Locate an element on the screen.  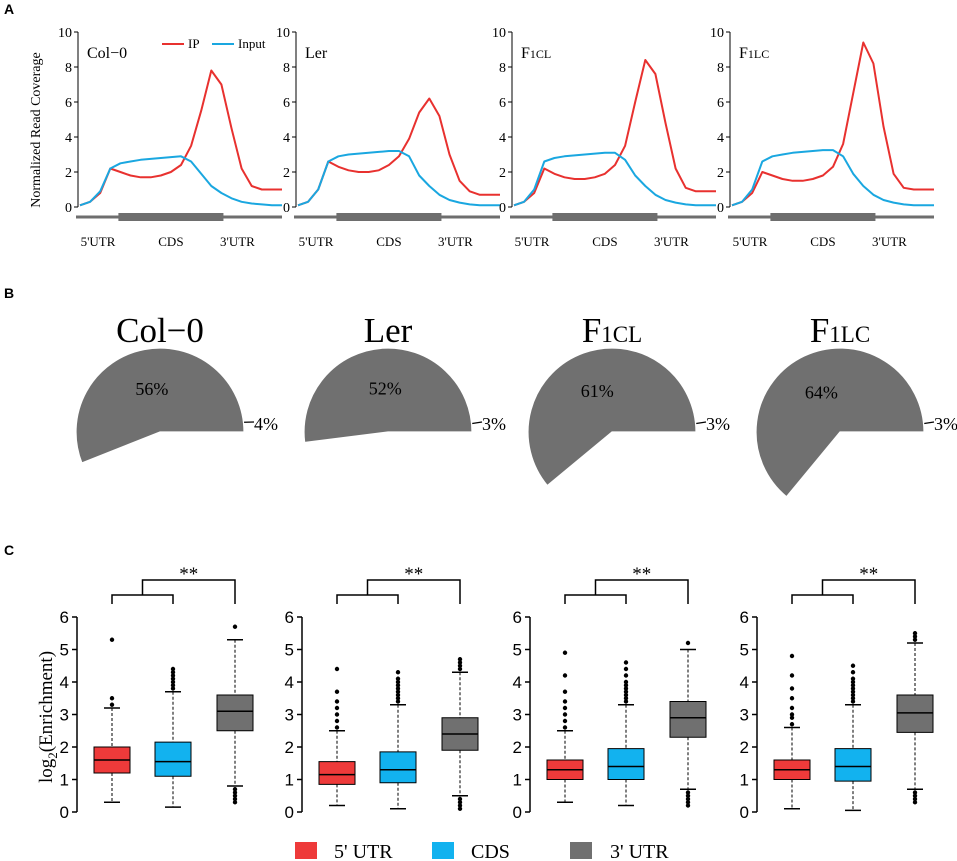
coverage-sample-label: Ler is located at coordinates (316, 53).